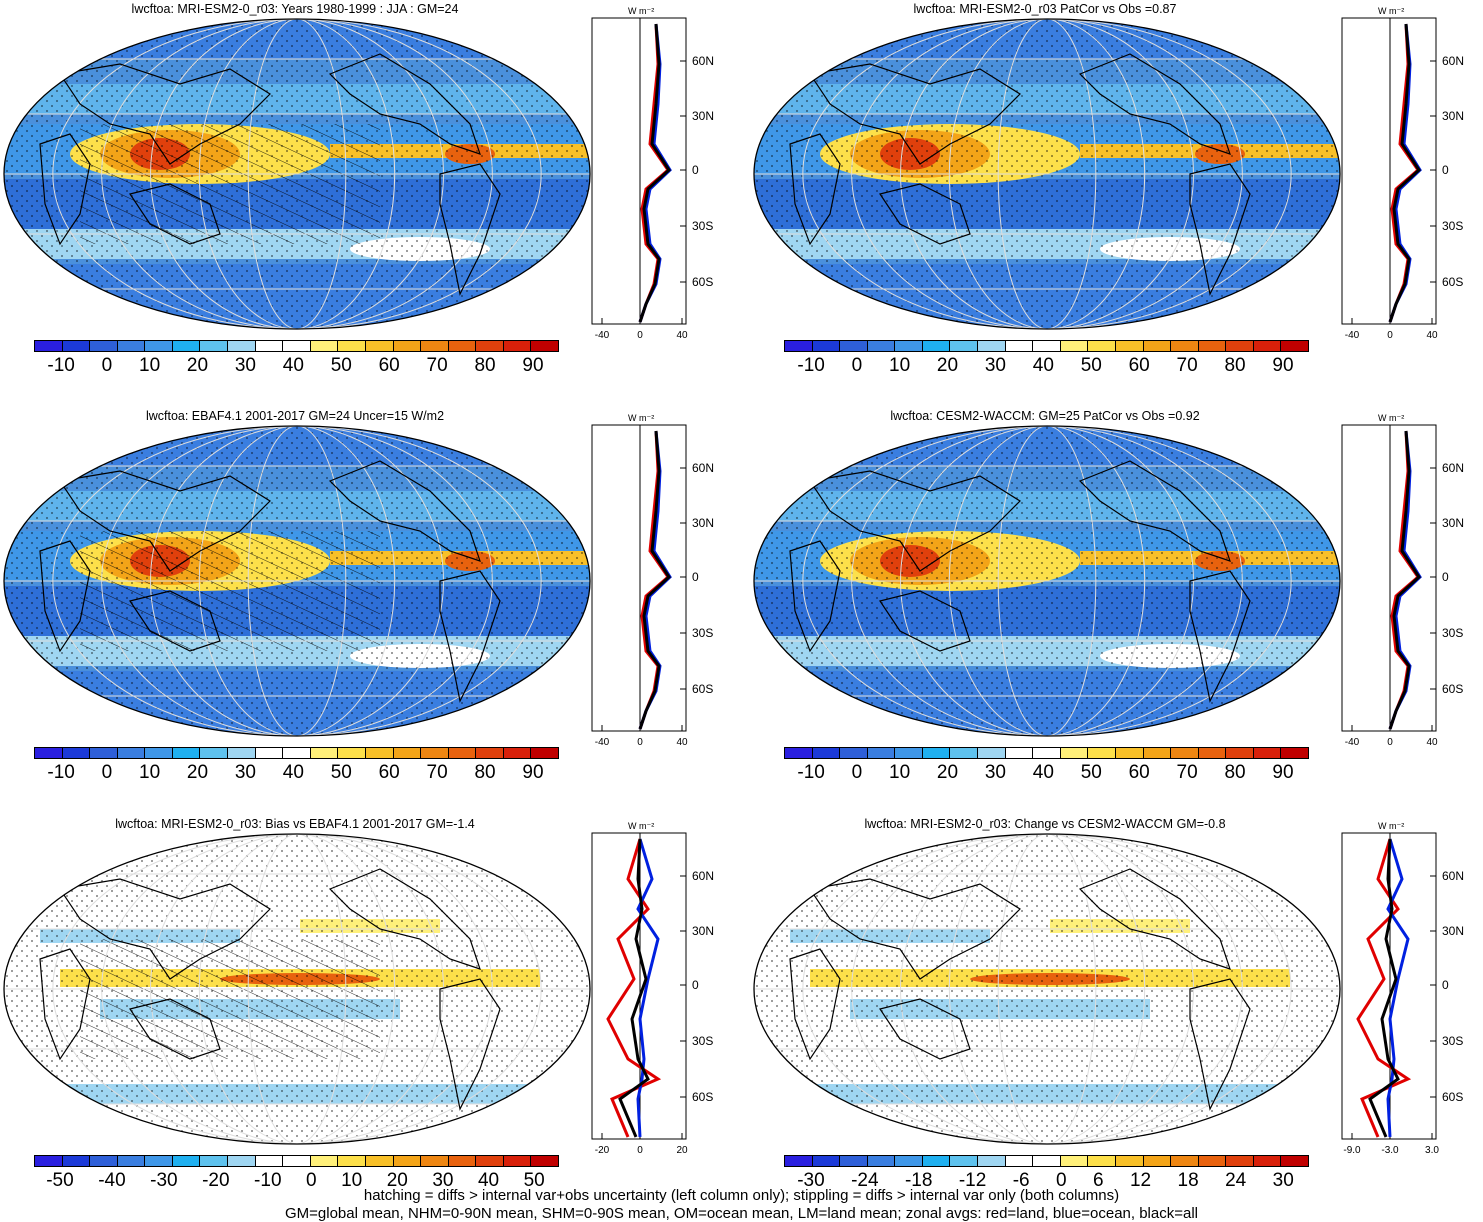 The width and height of the screenshot is (1483, 1222). Describe the element at coordinates (602, 742) in the screenshot. I see `zonal-x-tick-label: -40` at that location.